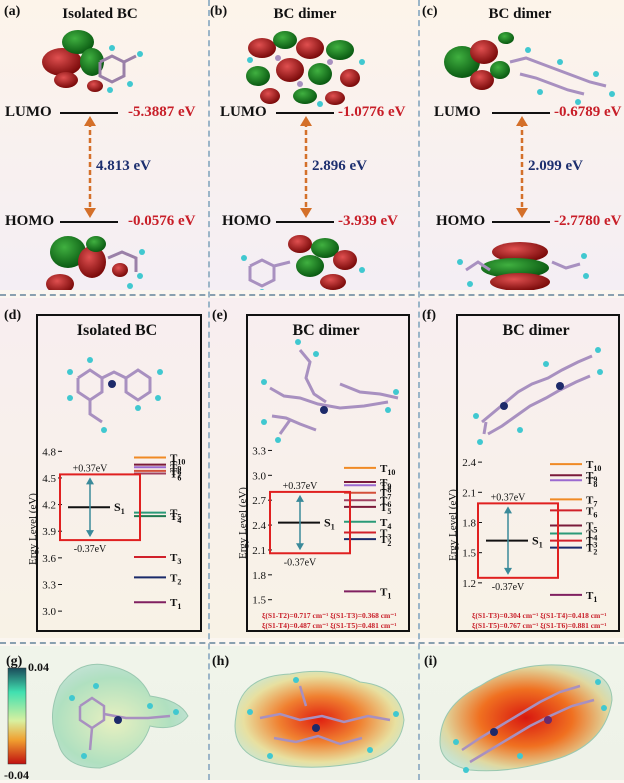 Image resolution: width=624 pixels, height=783 pixels. What do you see at coordinates (120, 716) in the screenshot?
I see `esp-map-g` at bounding box center [120, 716].